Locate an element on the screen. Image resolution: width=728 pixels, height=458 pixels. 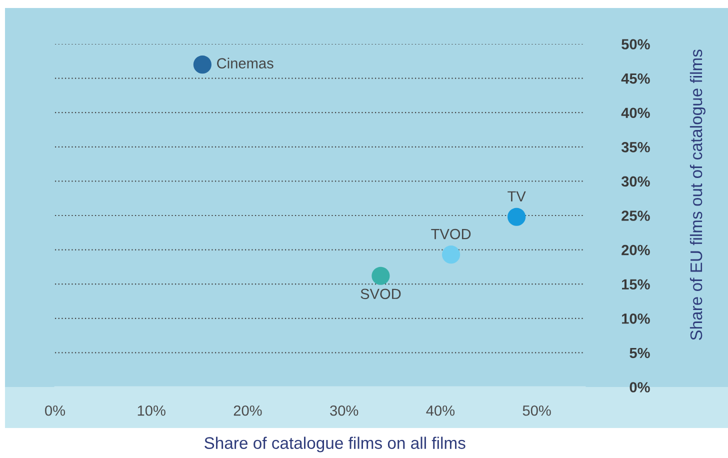
series-label: TV is located at coordinates (517, 196).